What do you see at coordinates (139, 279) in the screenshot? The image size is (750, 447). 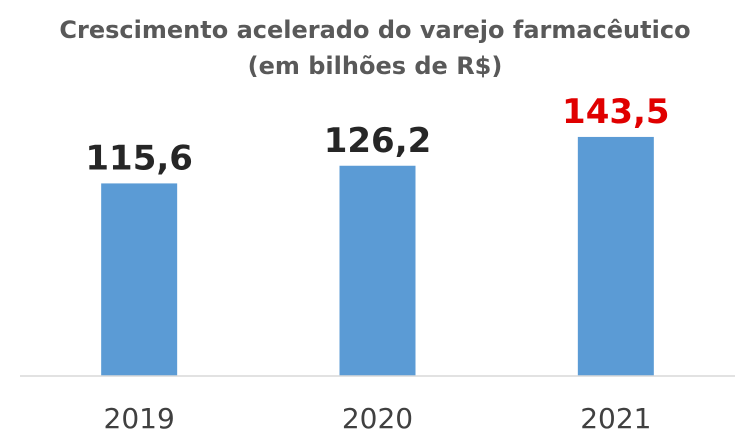 I see `bar-2019` at bounding box center [139, 279].